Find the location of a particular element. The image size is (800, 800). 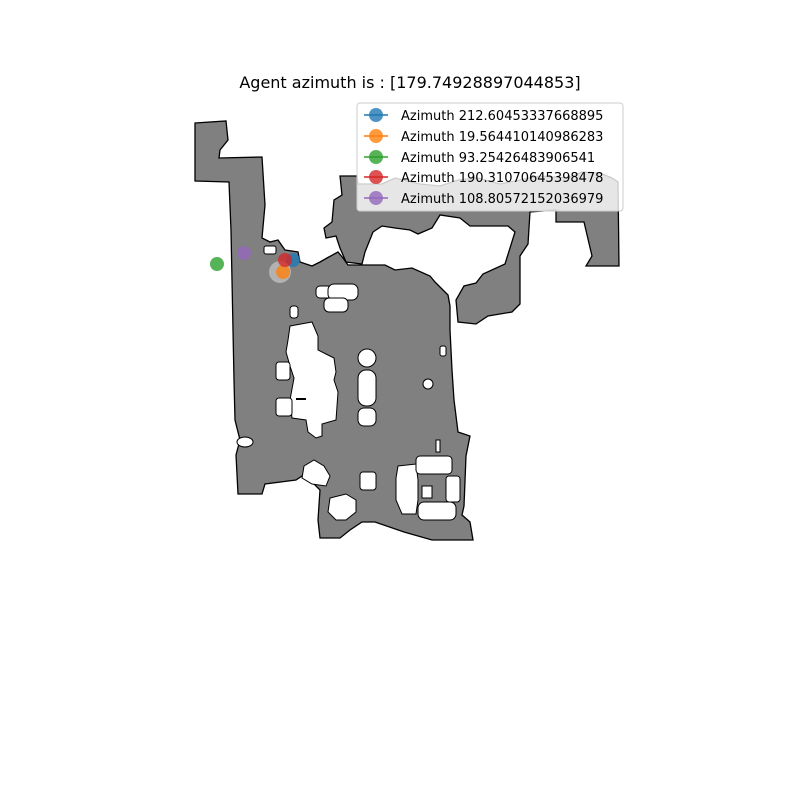

azimuth-points is located at coordinates (255, 262).